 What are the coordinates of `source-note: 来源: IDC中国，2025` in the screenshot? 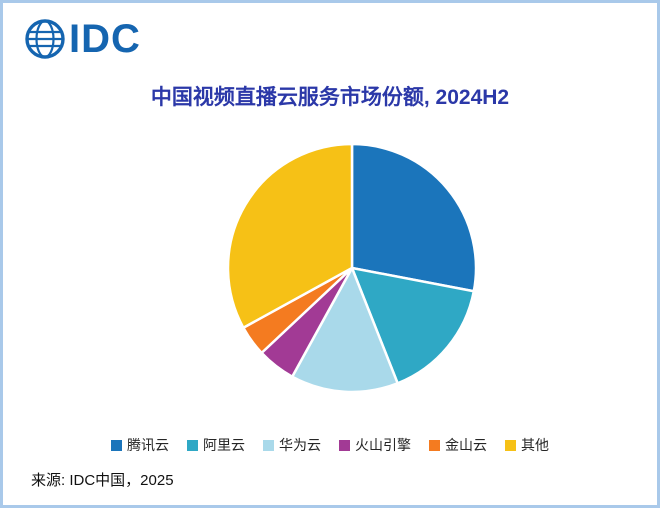 It's located at (102, 480).